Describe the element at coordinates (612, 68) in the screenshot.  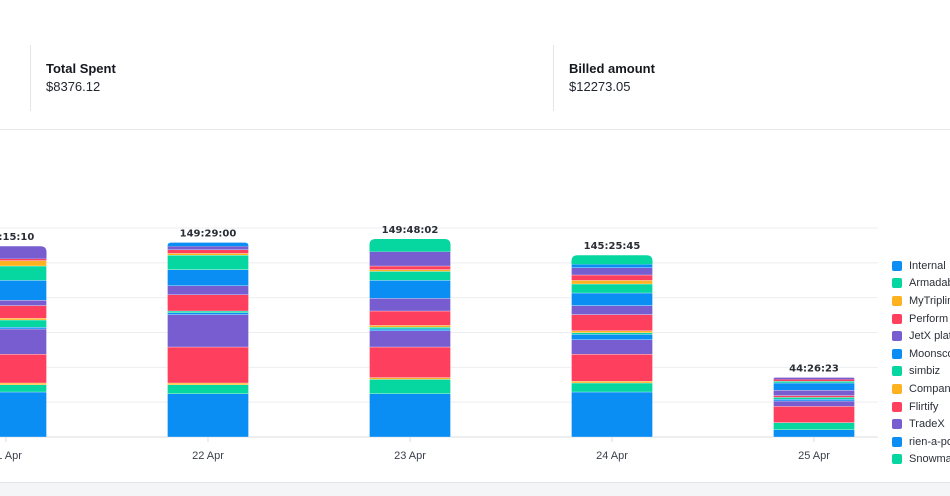
I see `billed-amount-label: Billed amount` at that location.